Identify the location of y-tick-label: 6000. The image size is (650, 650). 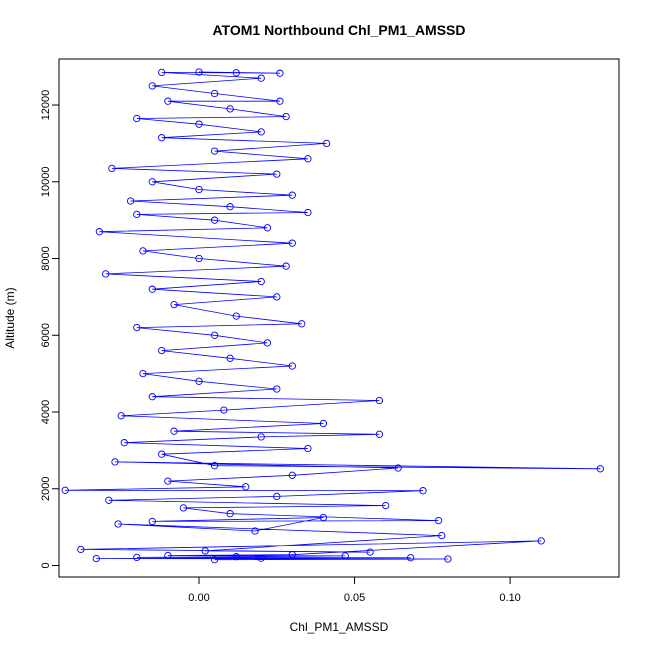
(46, 335).